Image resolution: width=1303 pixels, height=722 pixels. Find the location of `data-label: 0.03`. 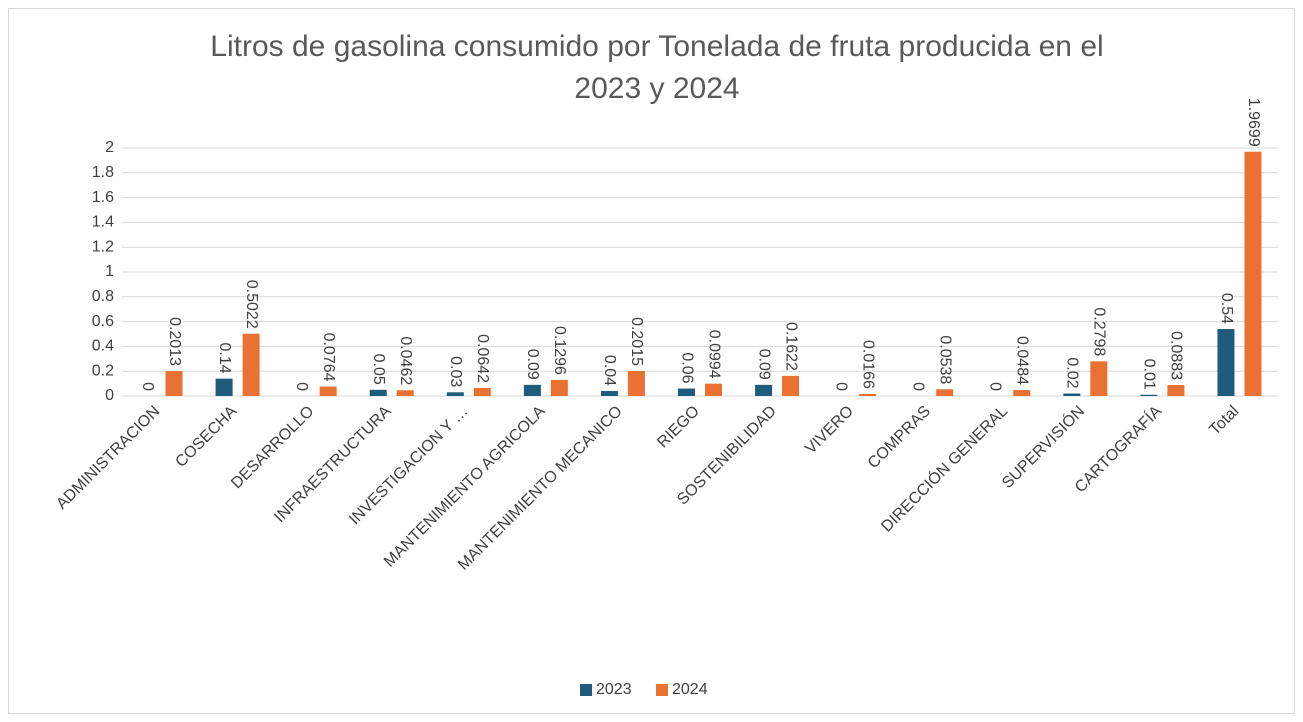

data-label: 0.03 is located at coordinates (455, 371).